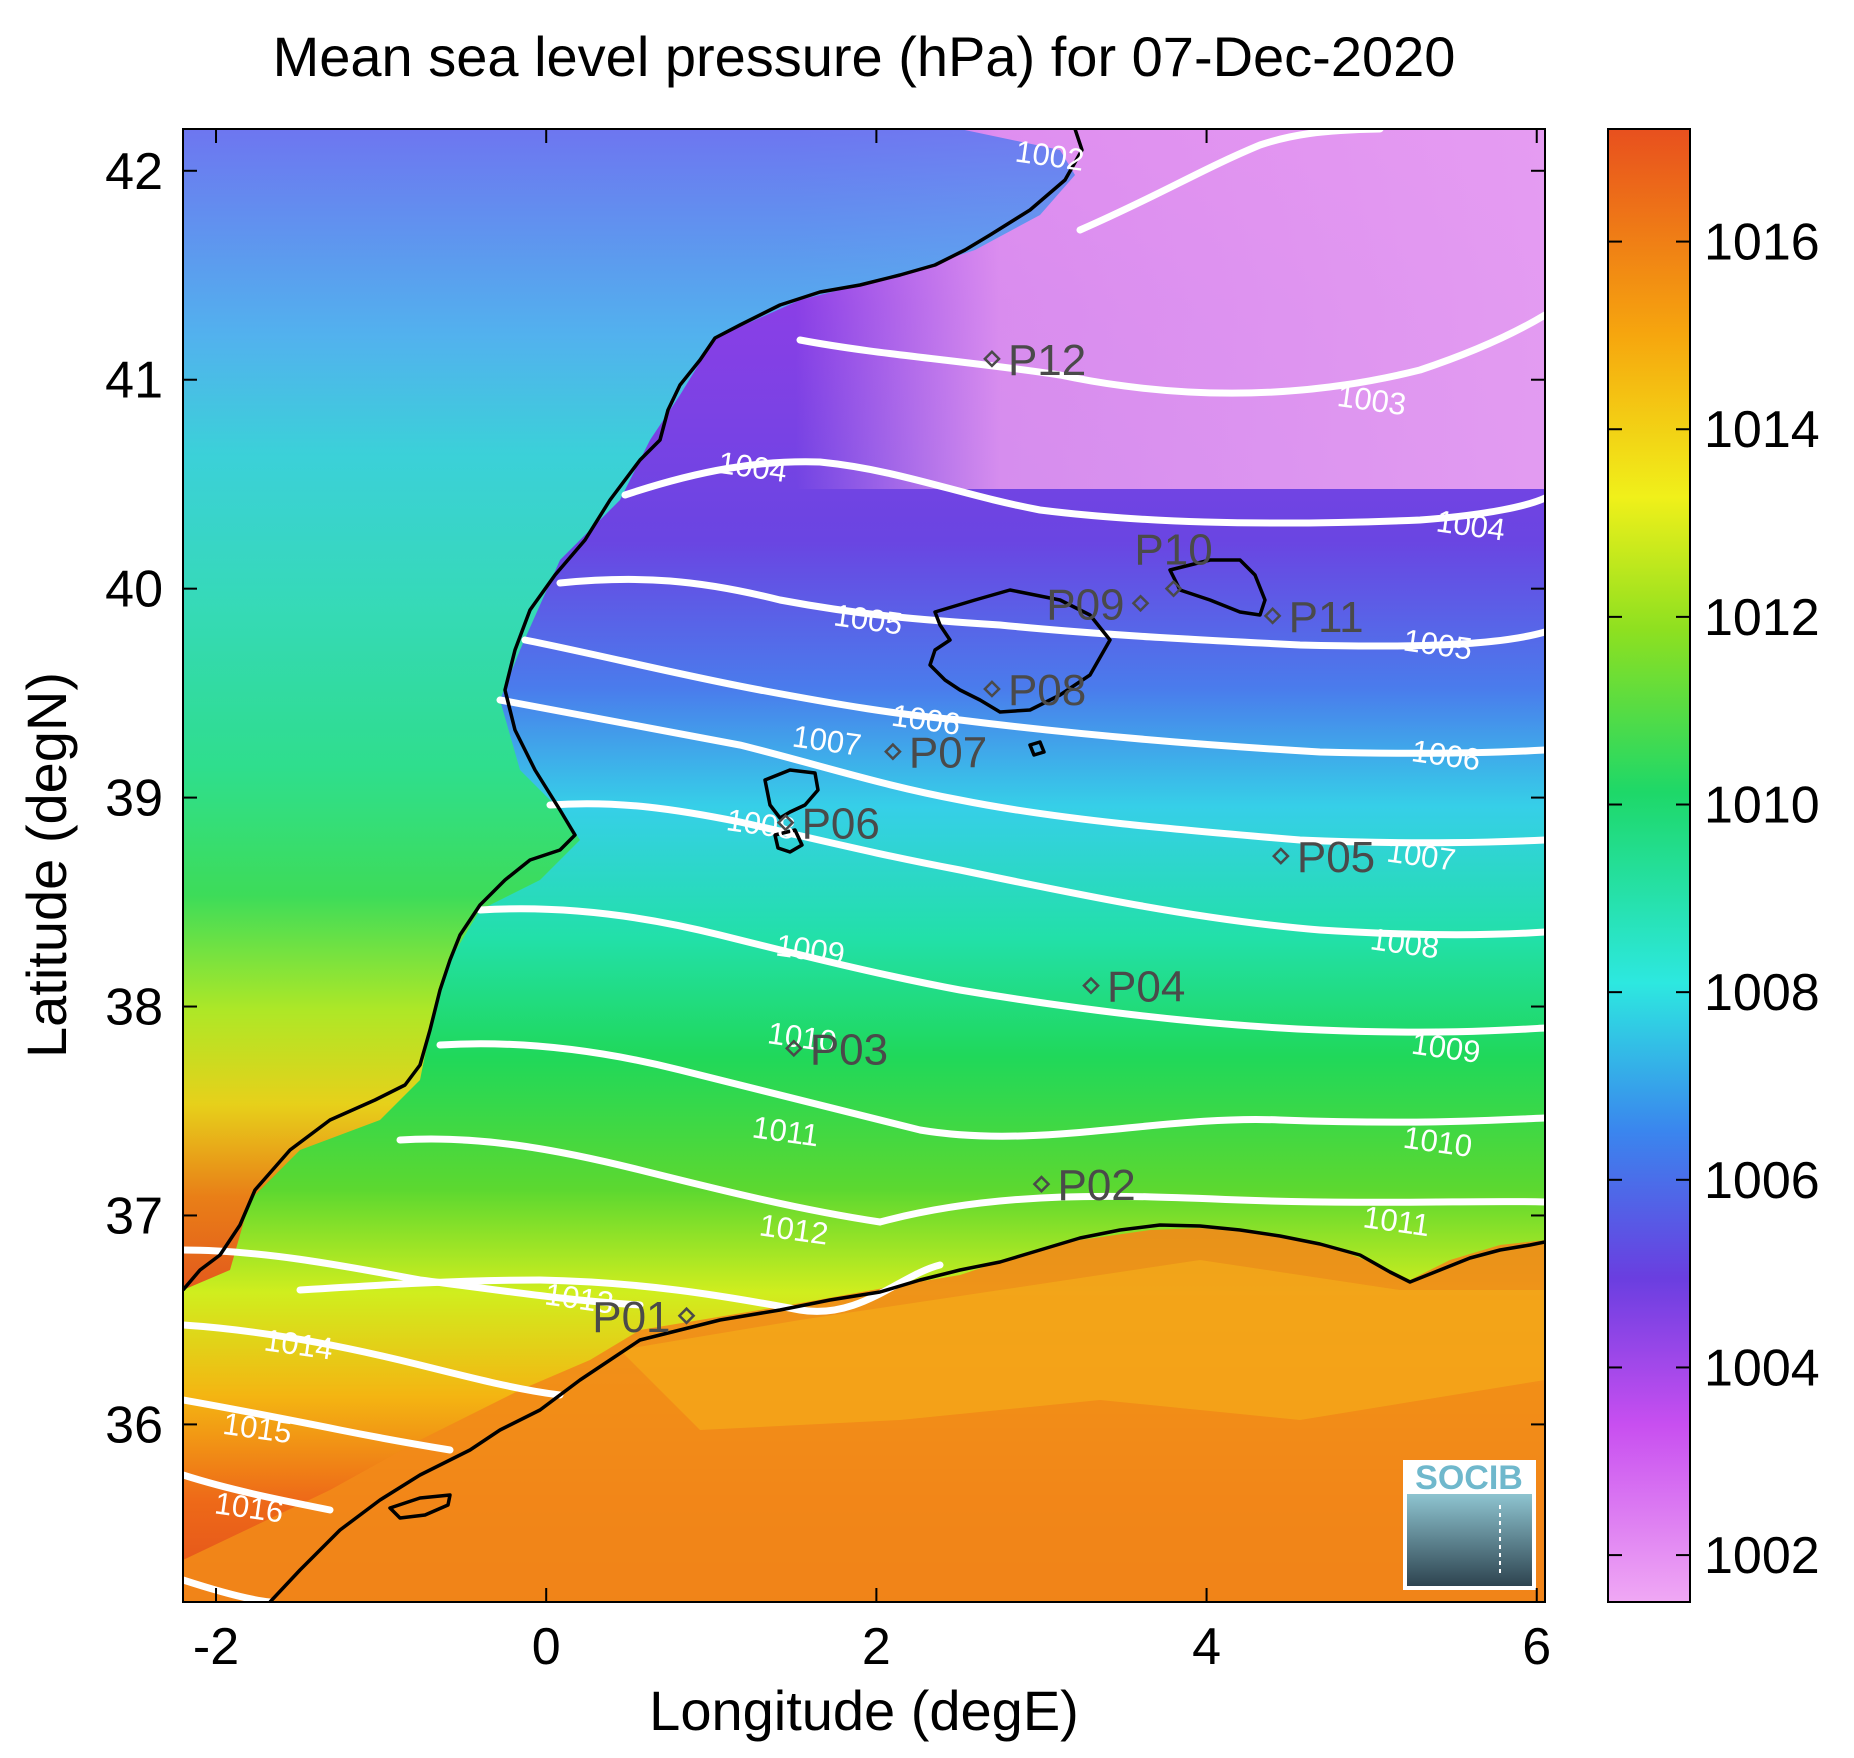 This screenshot has width=1854, height=1758. I want to click on mallorca-island, so click(1020, 651).